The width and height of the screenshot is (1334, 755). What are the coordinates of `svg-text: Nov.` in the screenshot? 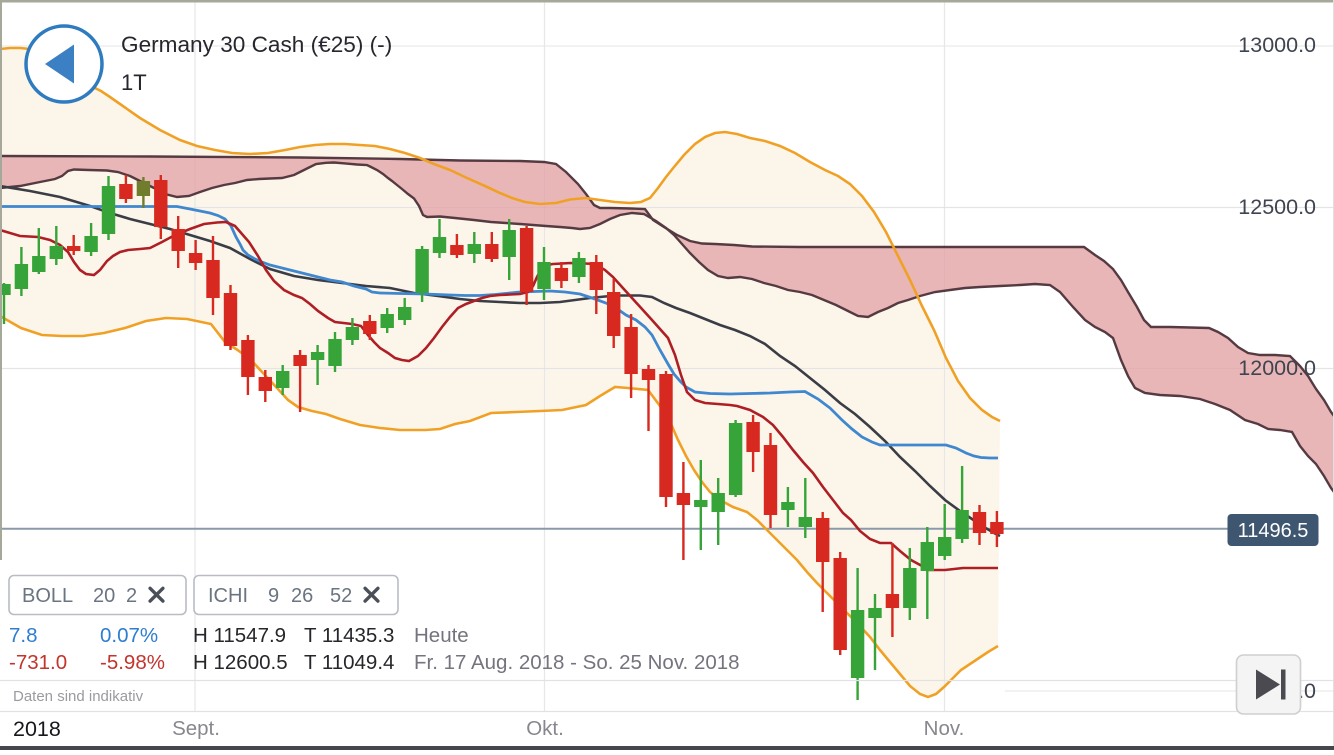 It's located at (944, 728).